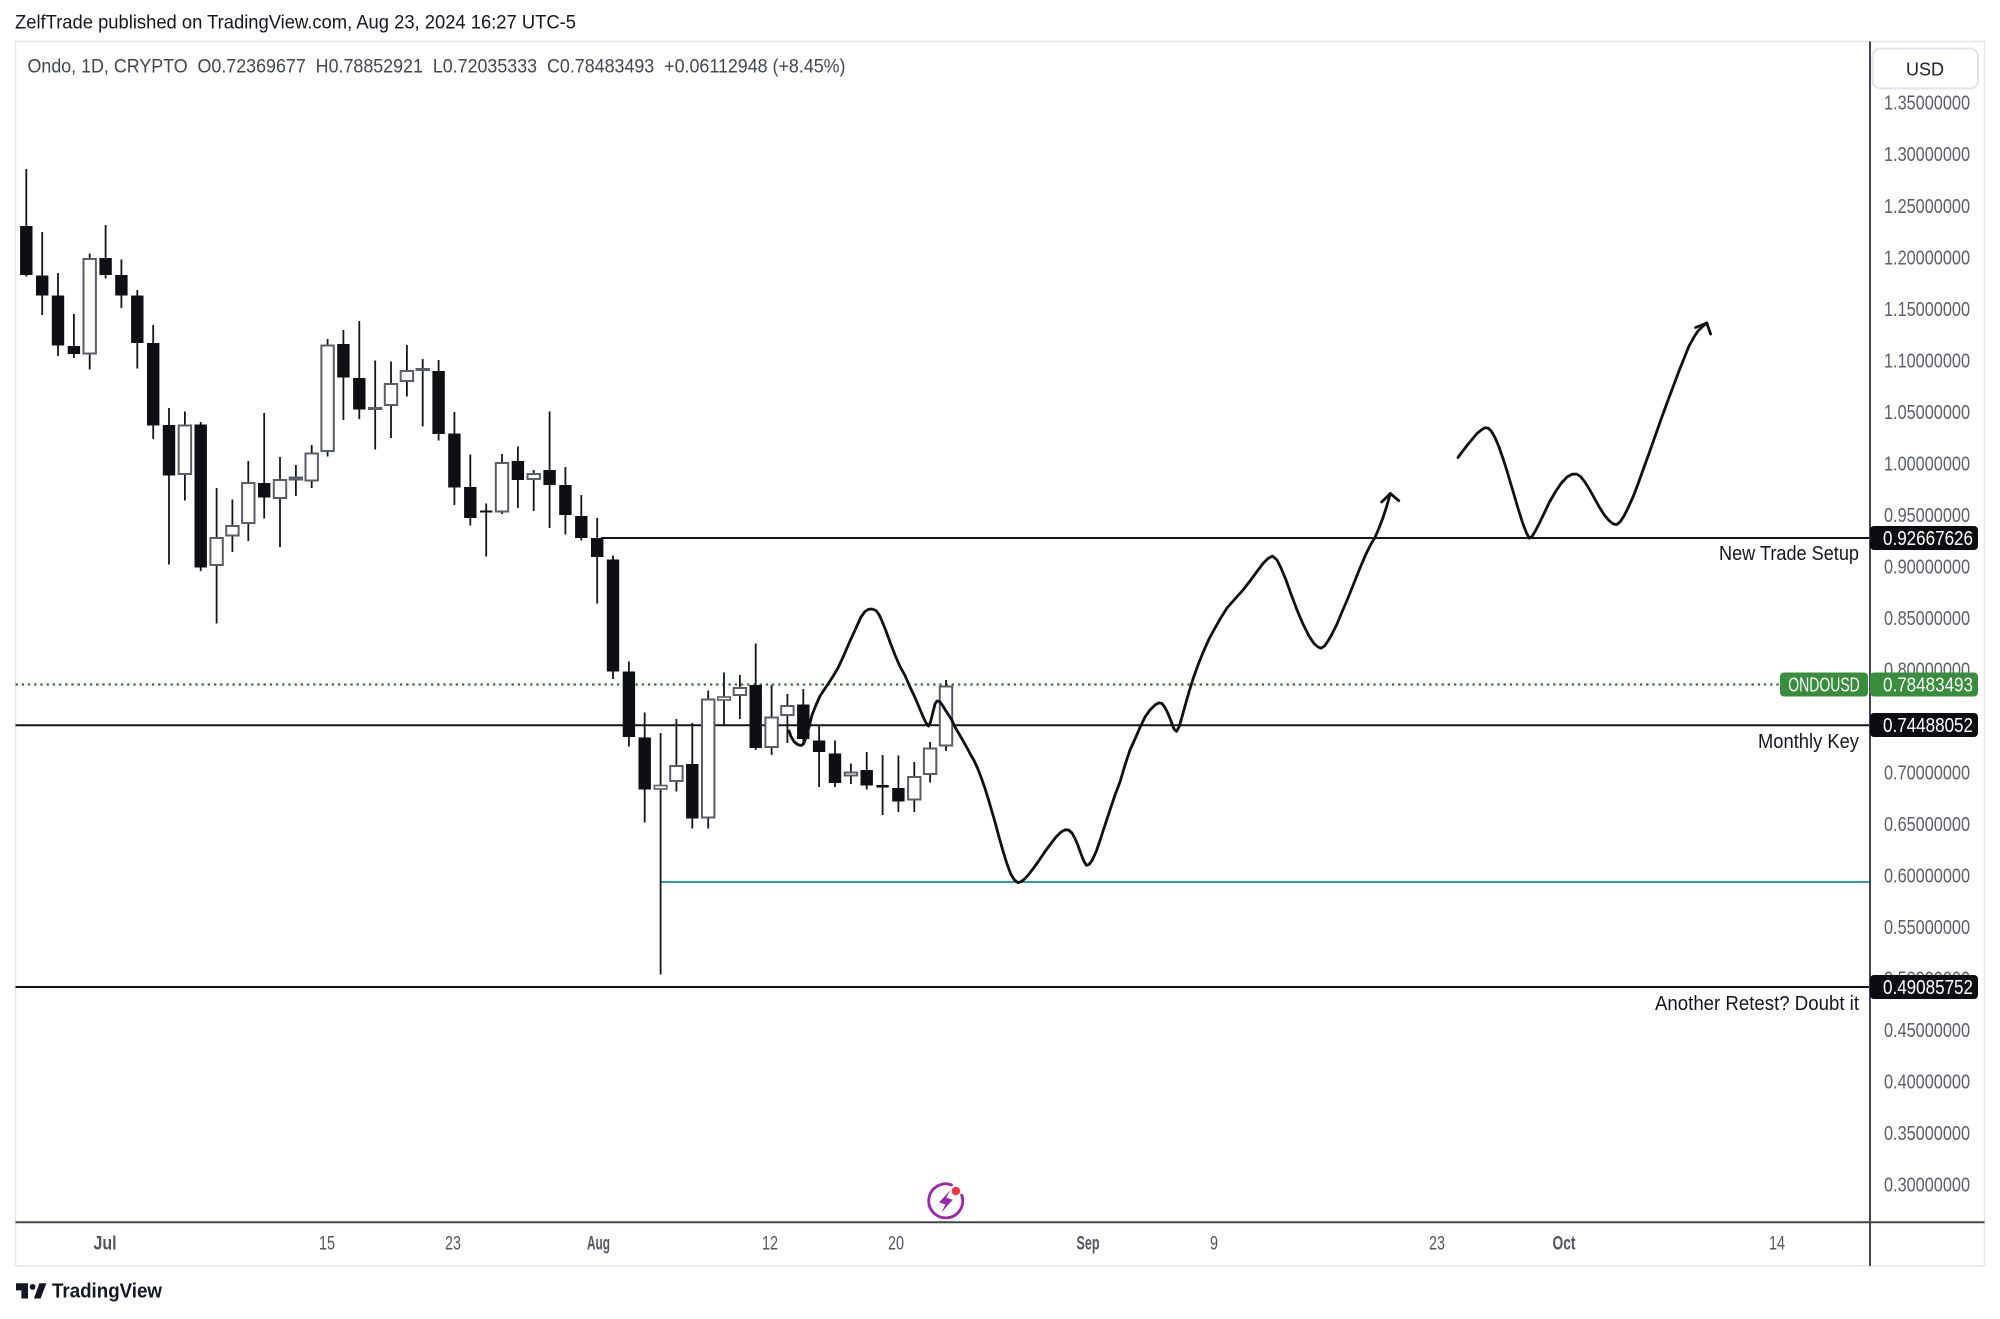 This screenshot has height=1319, width=2000. I want to click on svg-text: 1.15000000, so click(1927, 309).